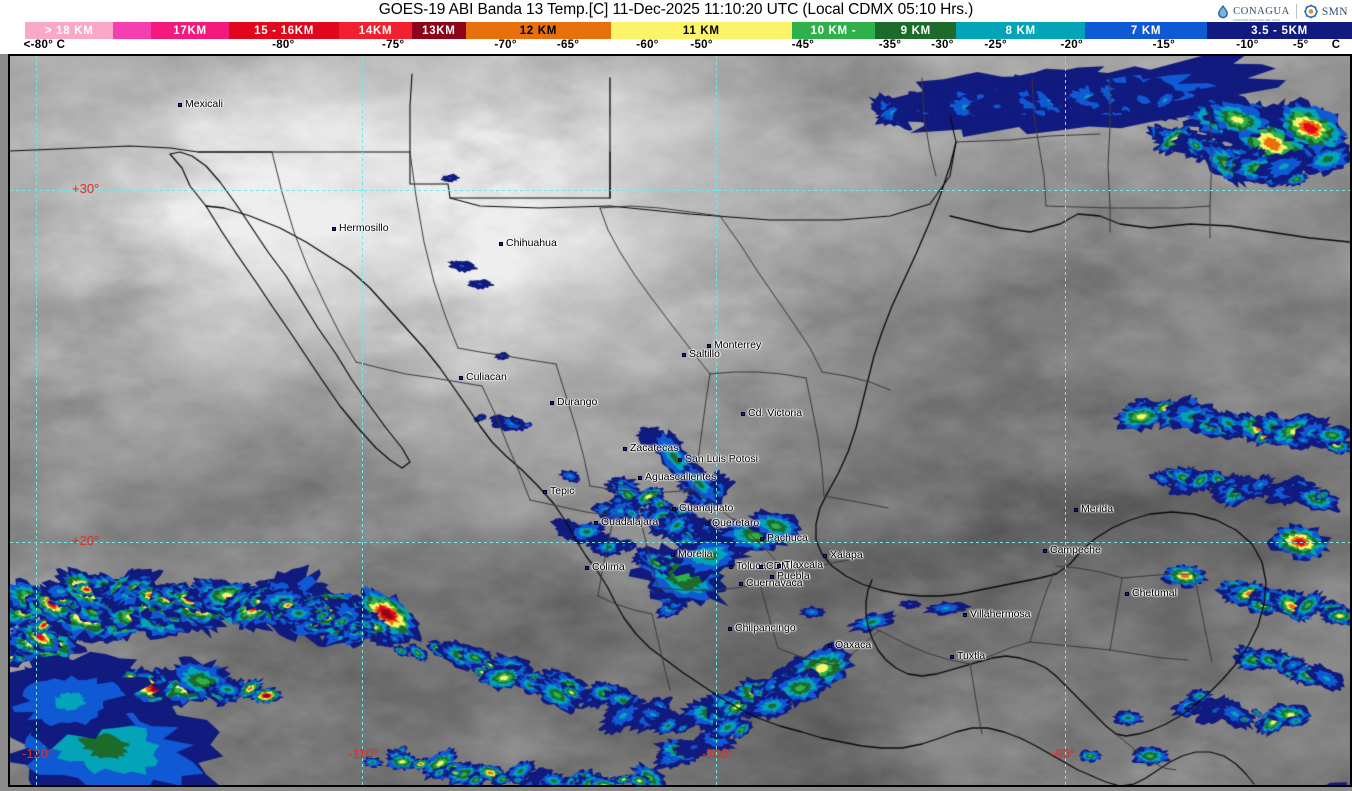 This screenshot has width=1352, height=791. Describe the element at coordinates (630, 522) in the screenshot. I see `city-name-label: Guadalajara` at that location.